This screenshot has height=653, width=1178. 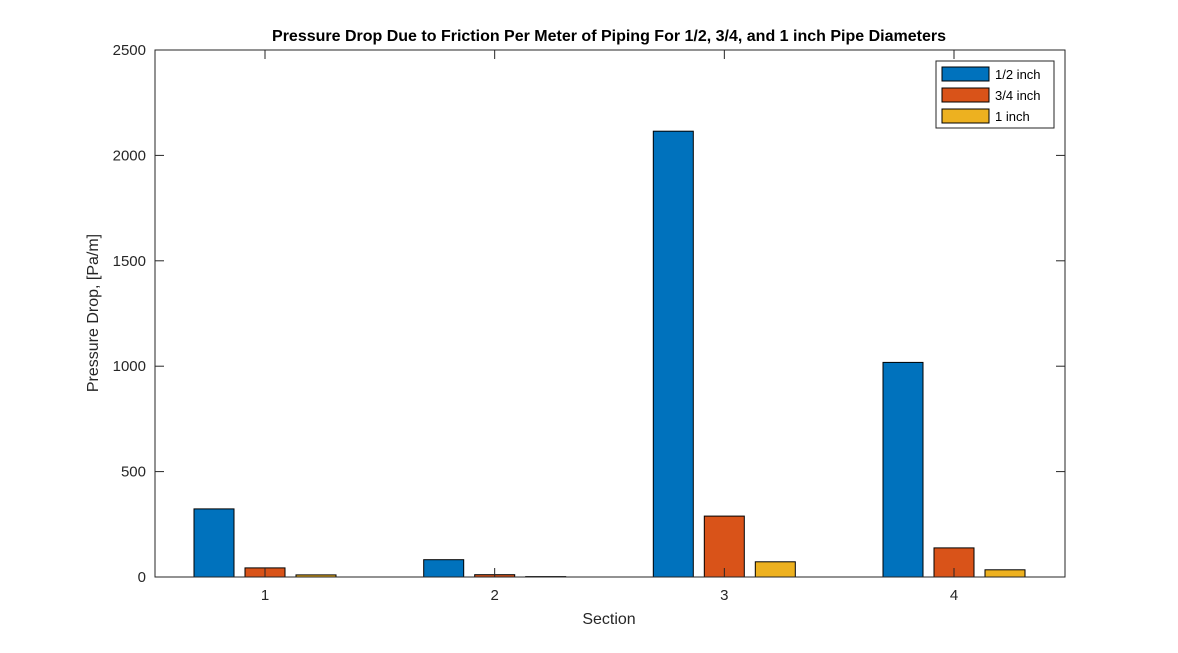 I want to click on y-tick-label: 1000, so click(x=129, y=366).